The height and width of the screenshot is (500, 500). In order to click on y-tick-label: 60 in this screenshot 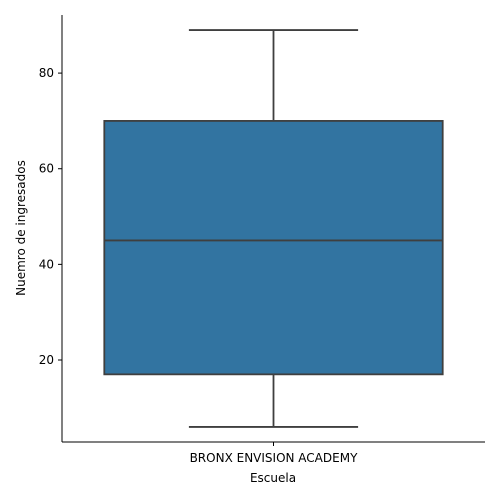, I will do `click(46, 169)`.